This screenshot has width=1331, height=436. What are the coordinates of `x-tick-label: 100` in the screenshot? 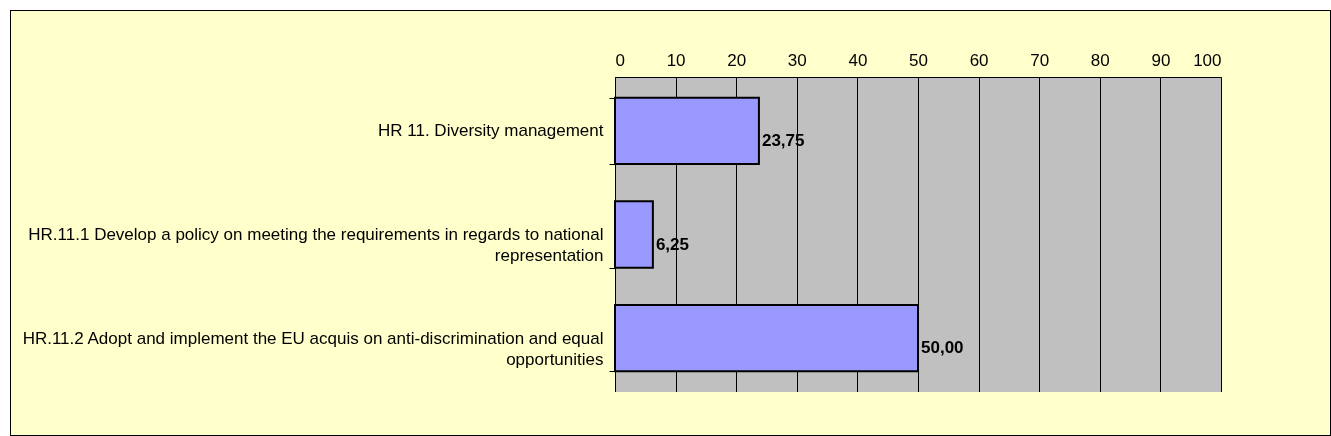 It's located at (1207, 60).